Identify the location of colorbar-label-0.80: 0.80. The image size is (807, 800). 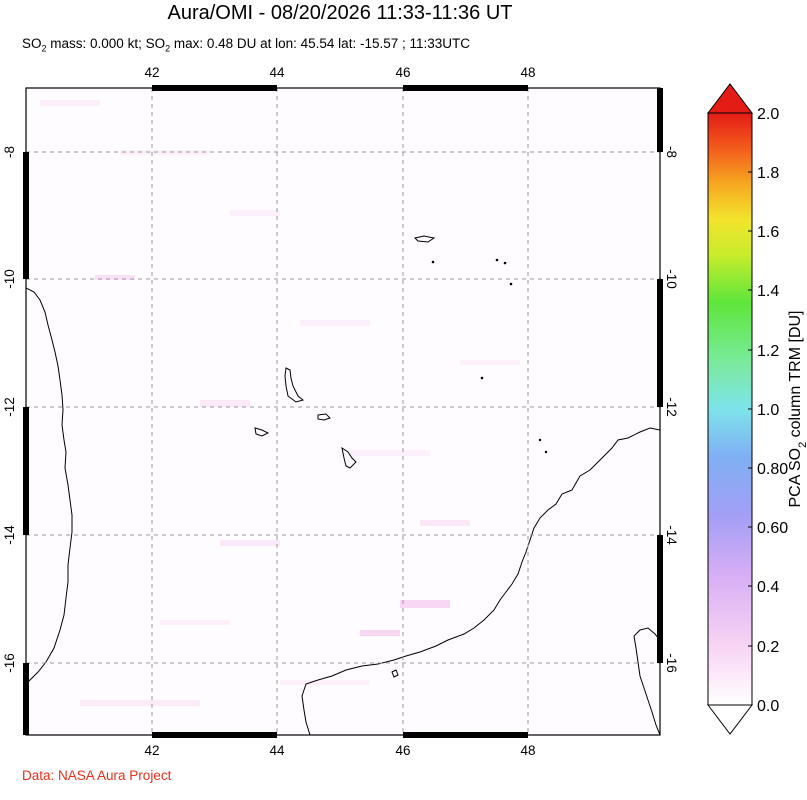
(772, 469).